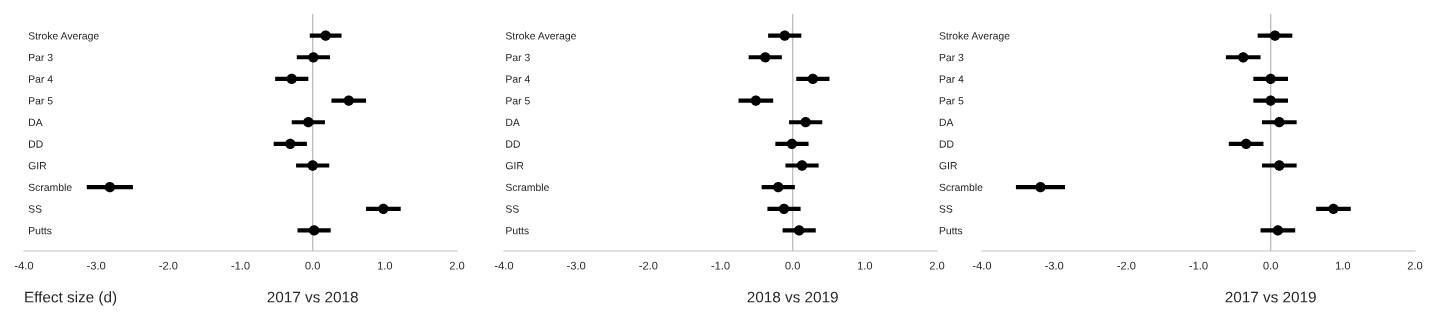 The image size is (1444, 326). What do you see at coordinates (1270, 297) in the screenshot?
I see `text: 2017 vs 2019` at bounding box center [1270, 297].